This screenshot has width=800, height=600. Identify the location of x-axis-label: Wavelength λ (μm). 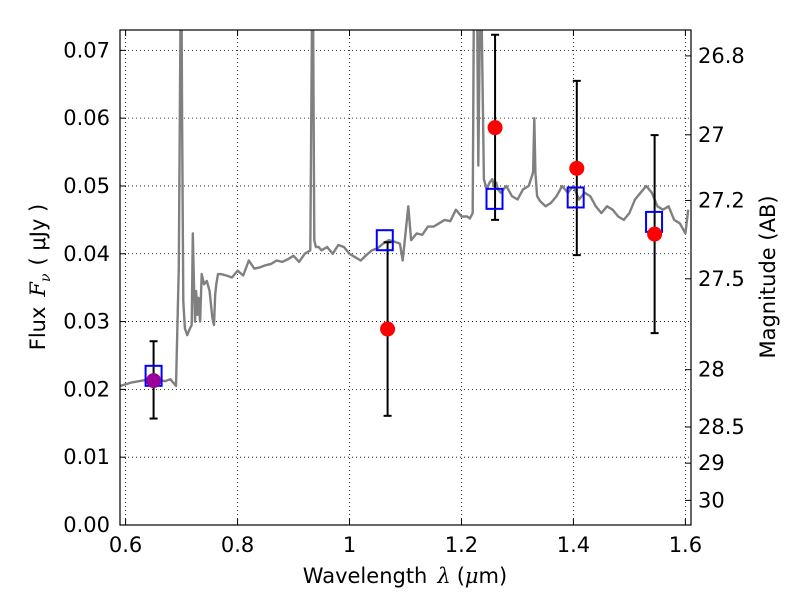
(405, 576).